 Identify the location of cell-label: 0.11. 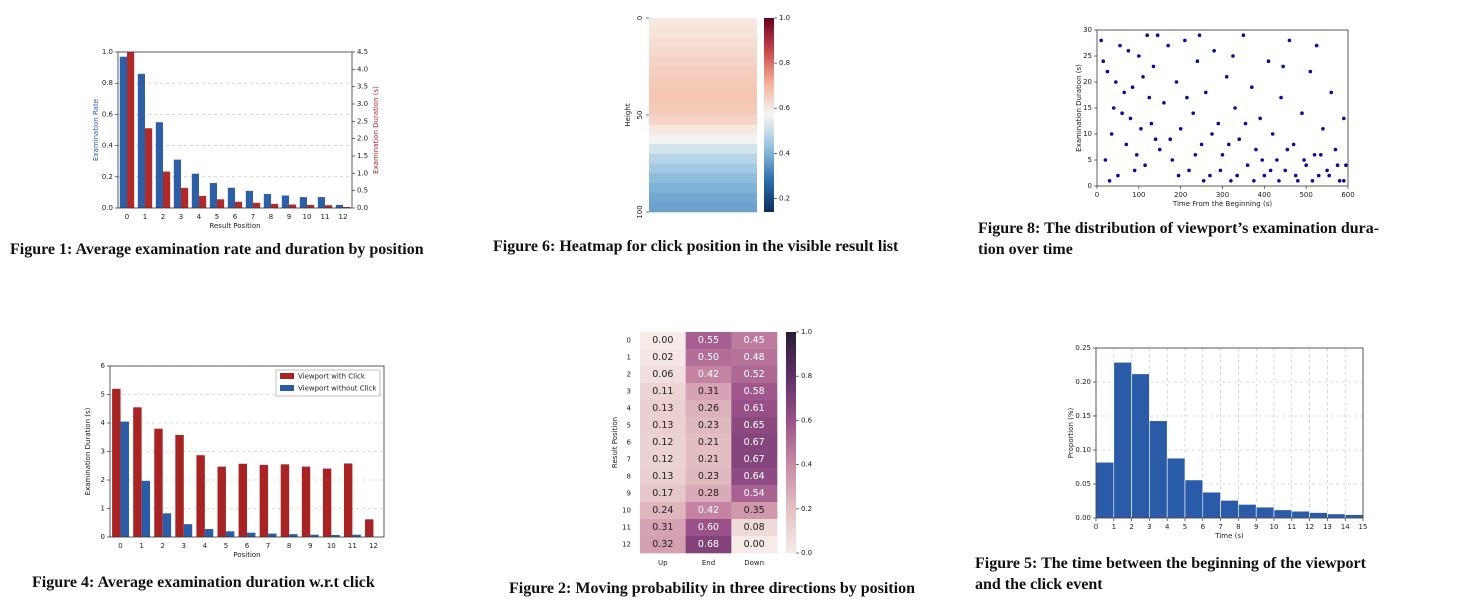
(662, 391).